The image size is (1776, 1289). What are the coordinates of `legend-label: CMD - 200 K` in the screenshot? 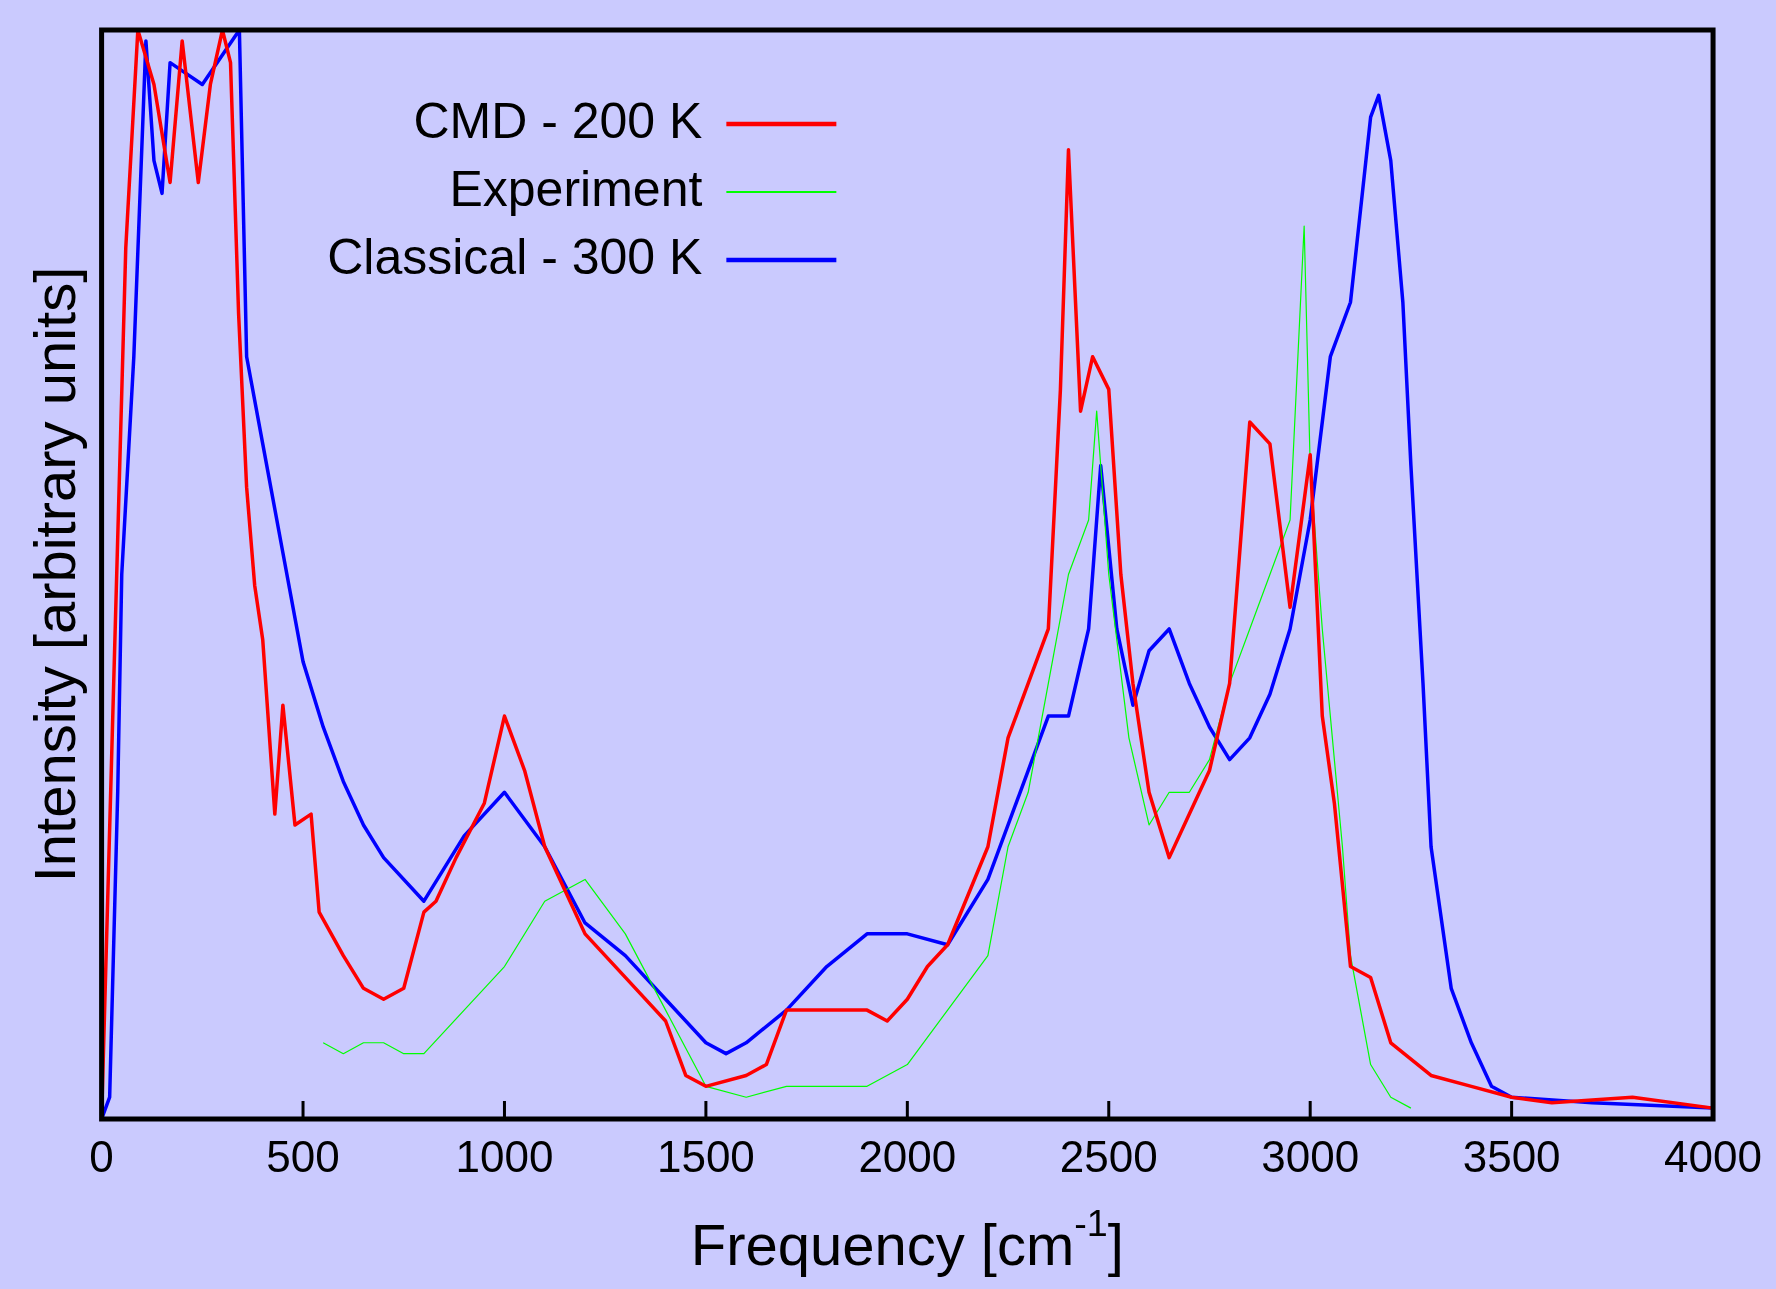 It's located at (558, 120).